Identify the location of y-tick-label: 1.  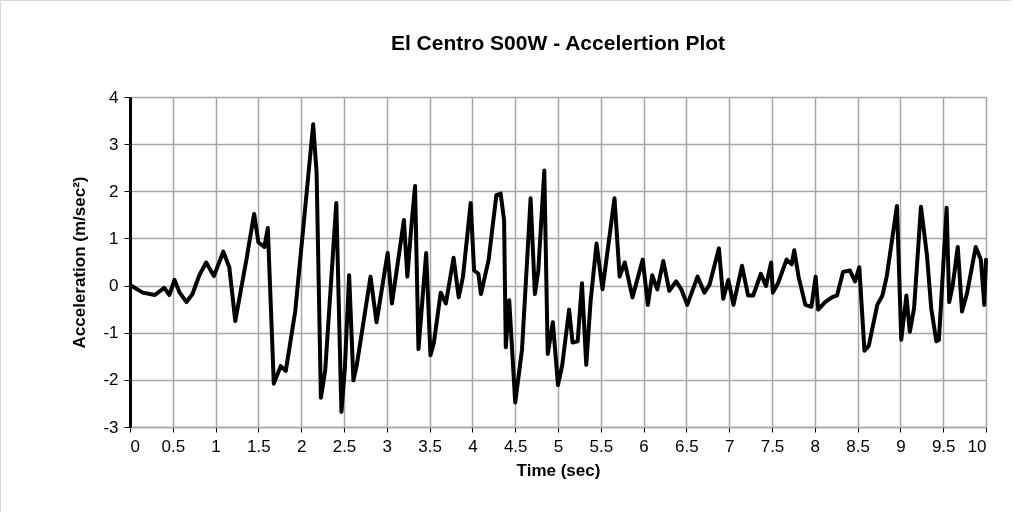
(114, 238).